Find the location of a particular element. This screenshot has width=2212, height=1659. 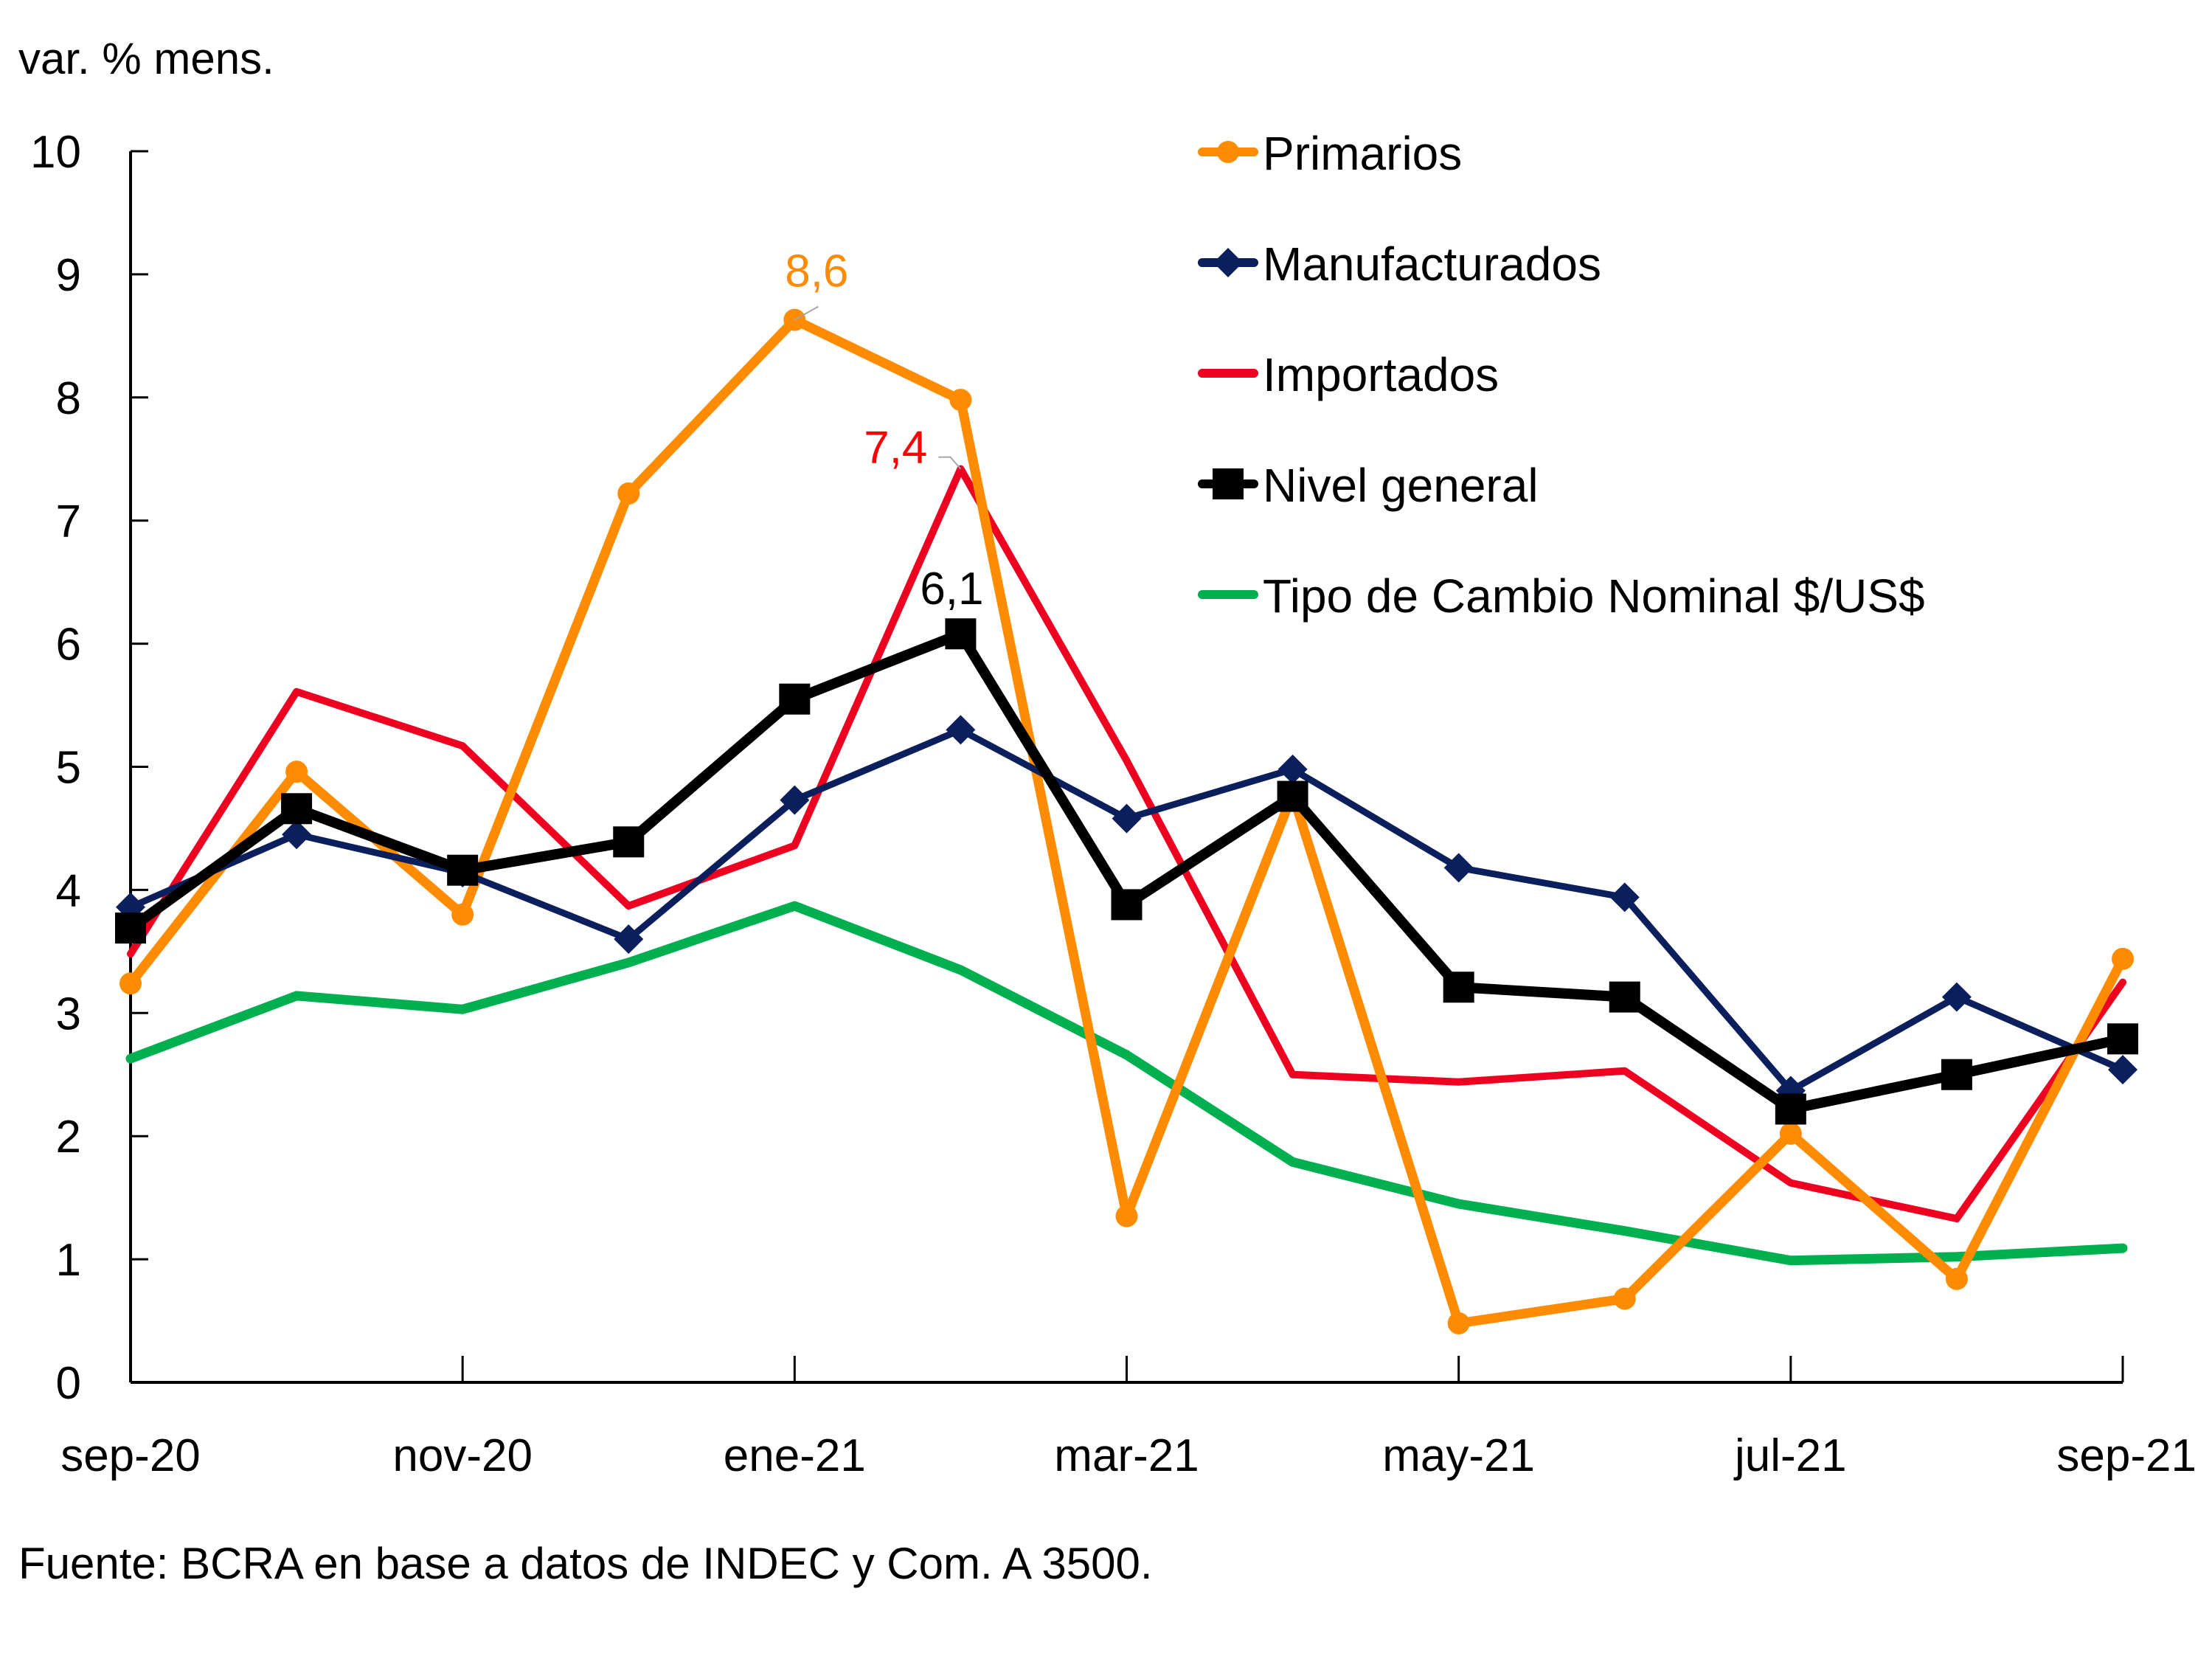

x-tick-label: nov-20 is located at coordinates (463, 1455).